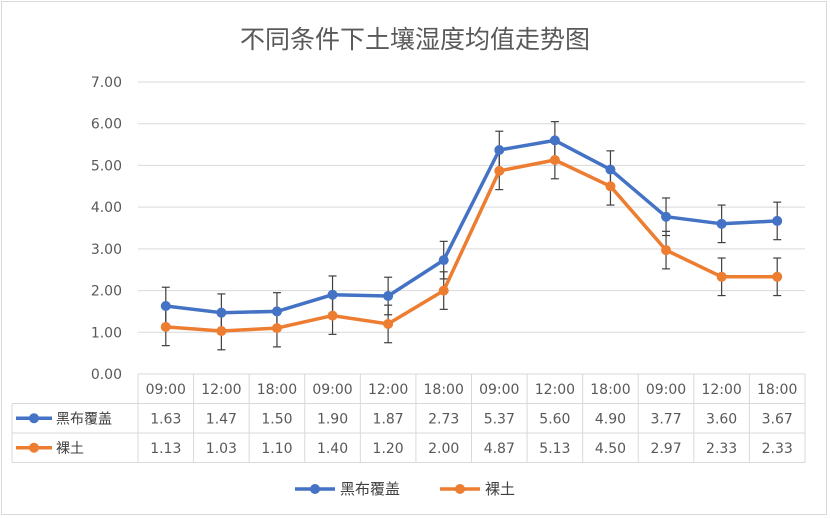 The image size is (830, 518). I want to click on y-tick-label: 0.00, so click(106, 375).